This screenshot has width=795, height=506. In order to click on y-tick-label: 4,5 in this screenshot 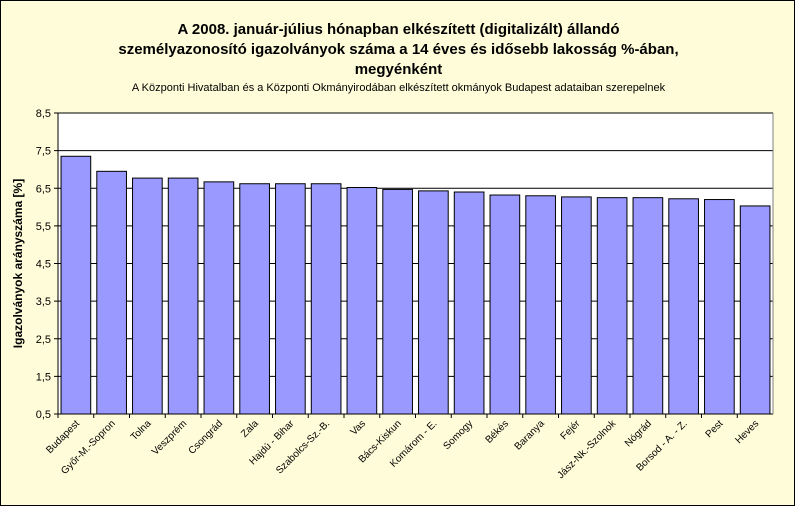, I will do `click(43, 265)`.